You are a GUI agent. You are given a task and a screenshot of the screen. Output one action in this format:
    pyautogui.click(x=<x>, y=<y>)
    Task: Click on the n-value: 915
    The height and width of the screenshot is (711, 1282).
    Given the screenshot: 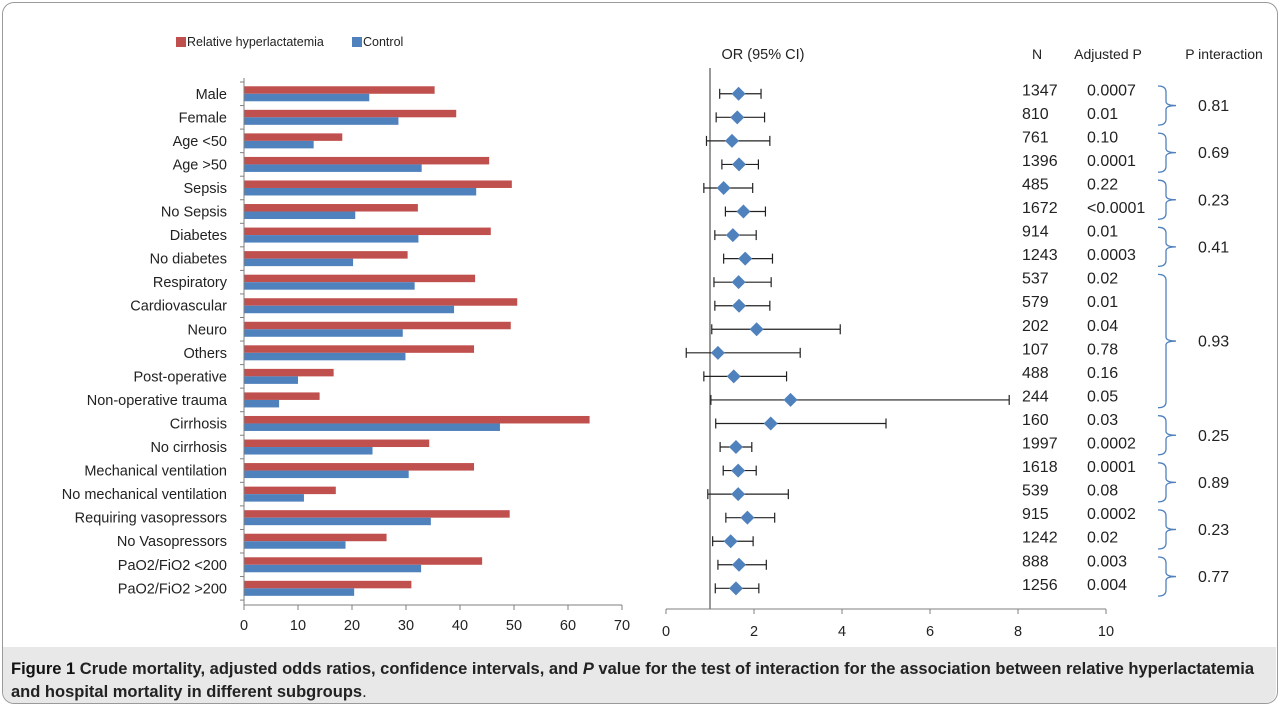 What is the action you would take?
    pyautogui.click(x=1035, y=514)
    